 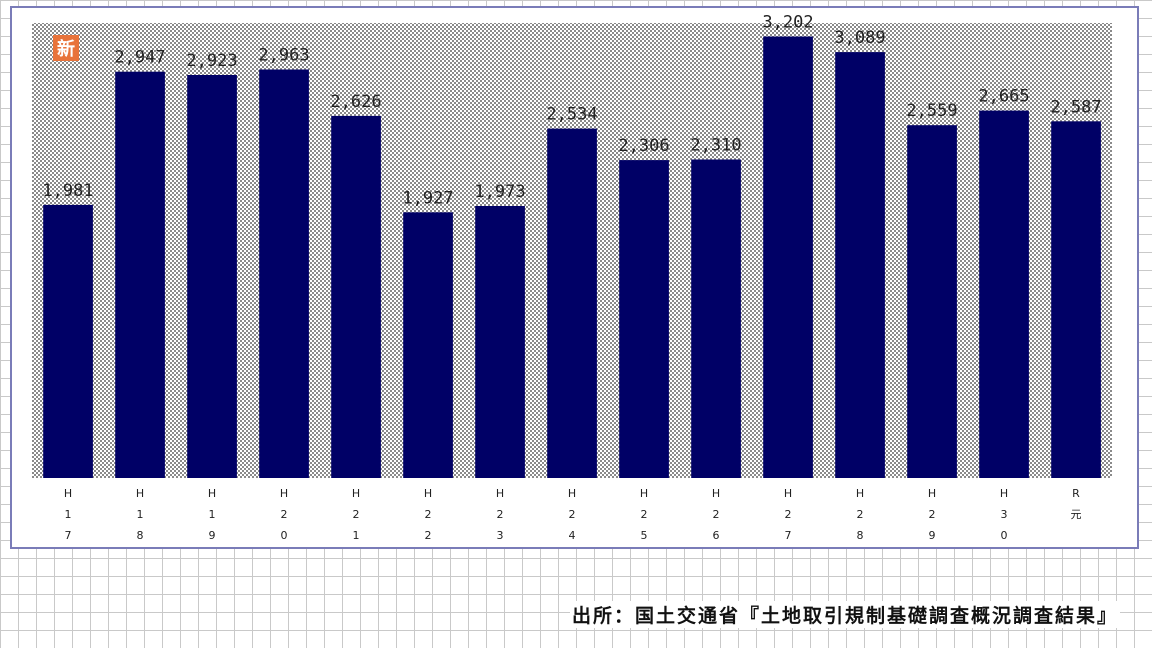 What do you see at coordinates (787, 23) in the screenshot?
I see `value-label-H27: 3,202` at bounding box center [787, 23].